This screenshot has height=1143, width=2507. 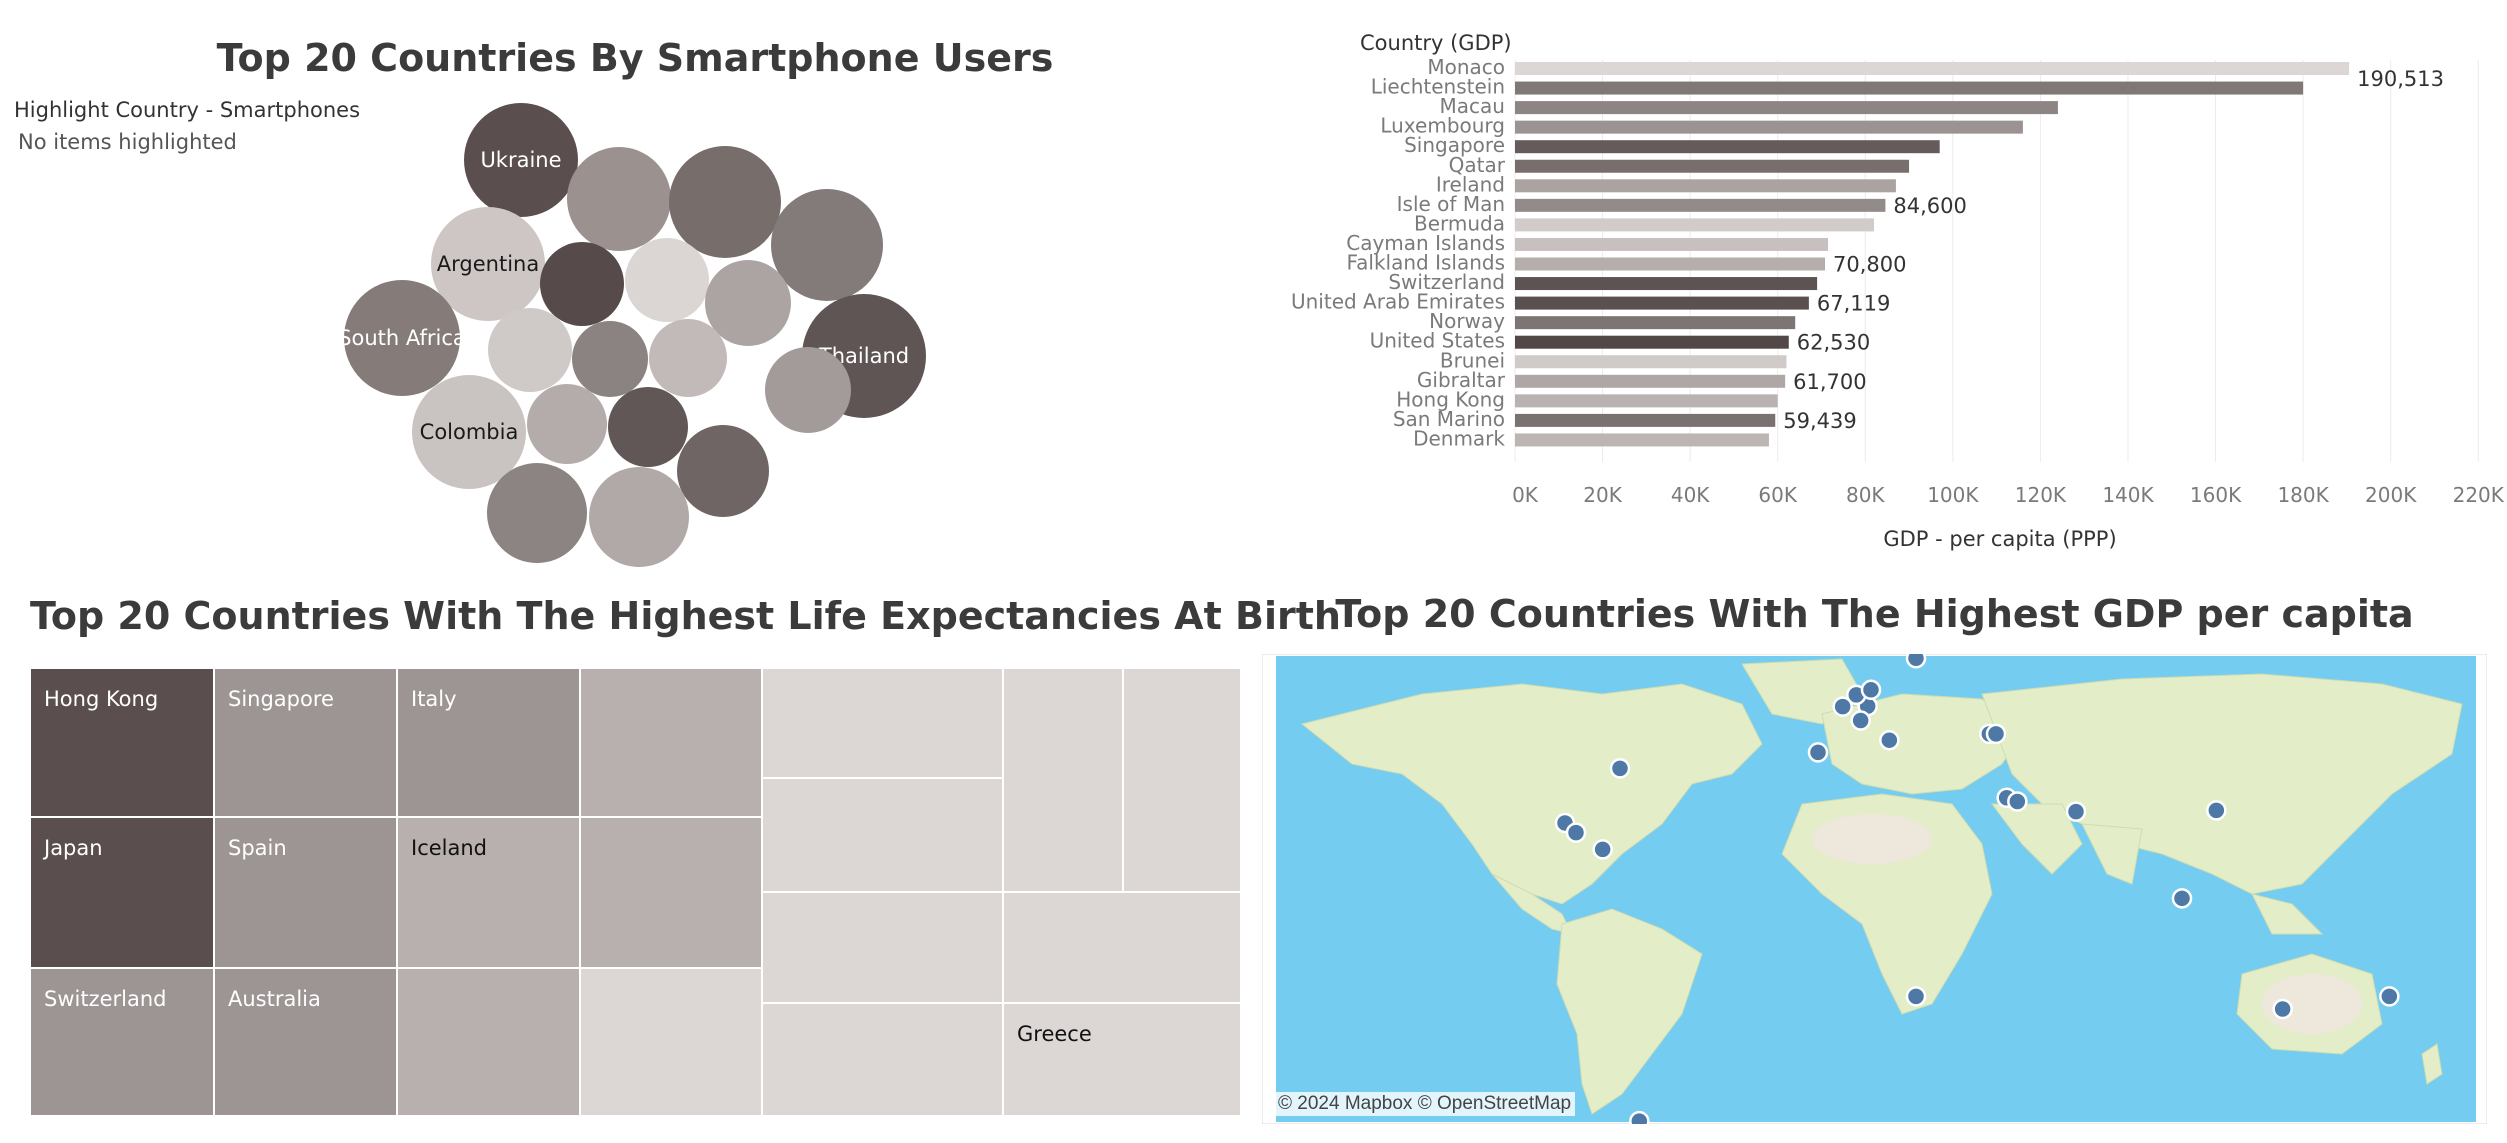 I want to click on bar-category-label: Singapore, so click(x=1454, y=145).